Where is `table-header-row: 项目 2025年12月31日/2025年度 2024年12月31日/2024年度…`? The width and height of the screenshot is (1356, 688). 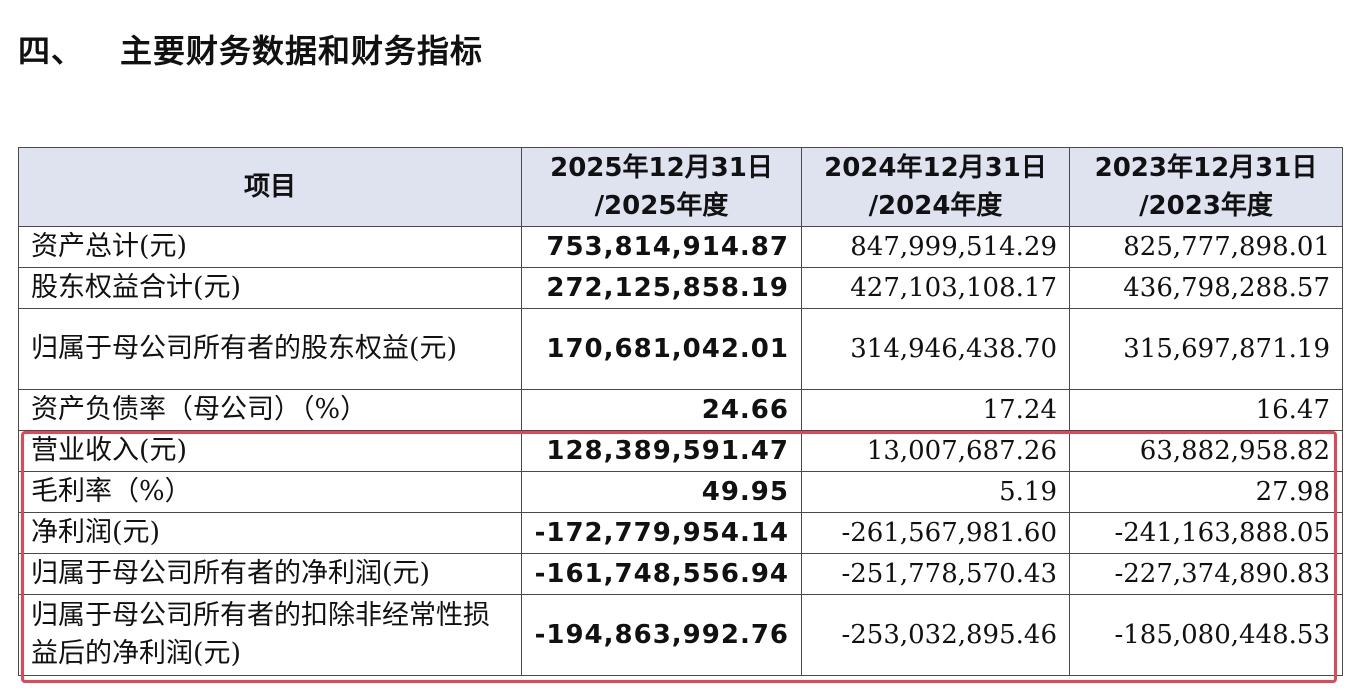
table-header-row: 项目 2025年12月31日/2025年度 2024年12月31日/2024年度… is located at coordinates (680, 187).